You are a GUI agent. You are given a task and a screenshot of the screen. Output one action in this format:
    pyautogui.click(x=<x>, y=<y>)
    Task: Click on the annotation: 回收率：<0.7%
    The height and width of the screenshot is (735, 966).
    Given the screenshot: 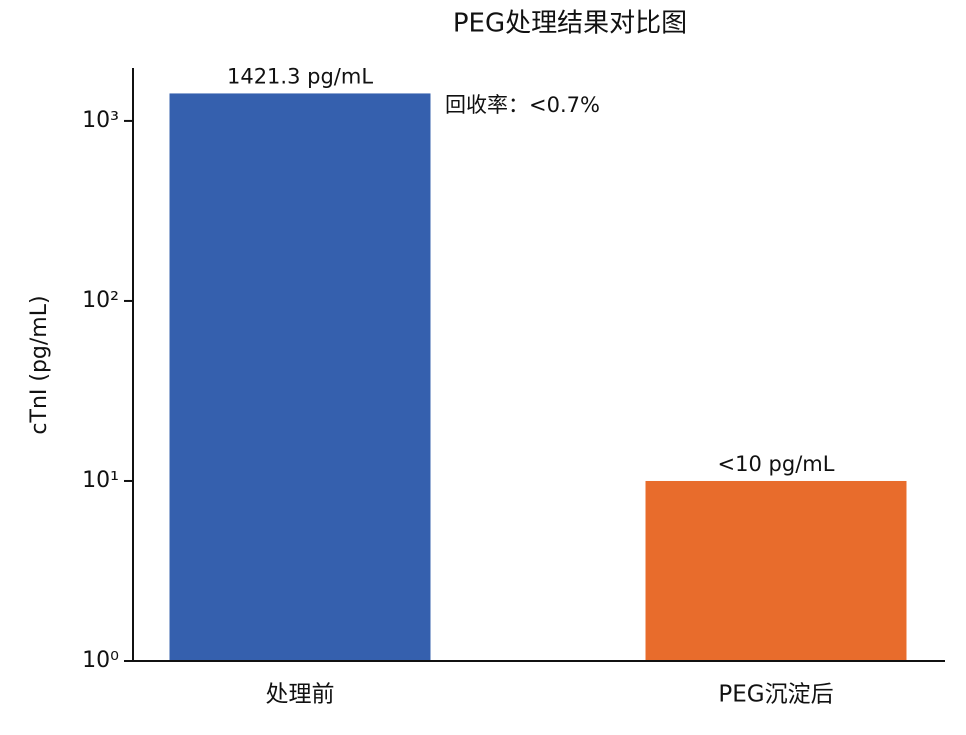 What is the action you would take?
    pyautogui.click(x=522, y=105)
    